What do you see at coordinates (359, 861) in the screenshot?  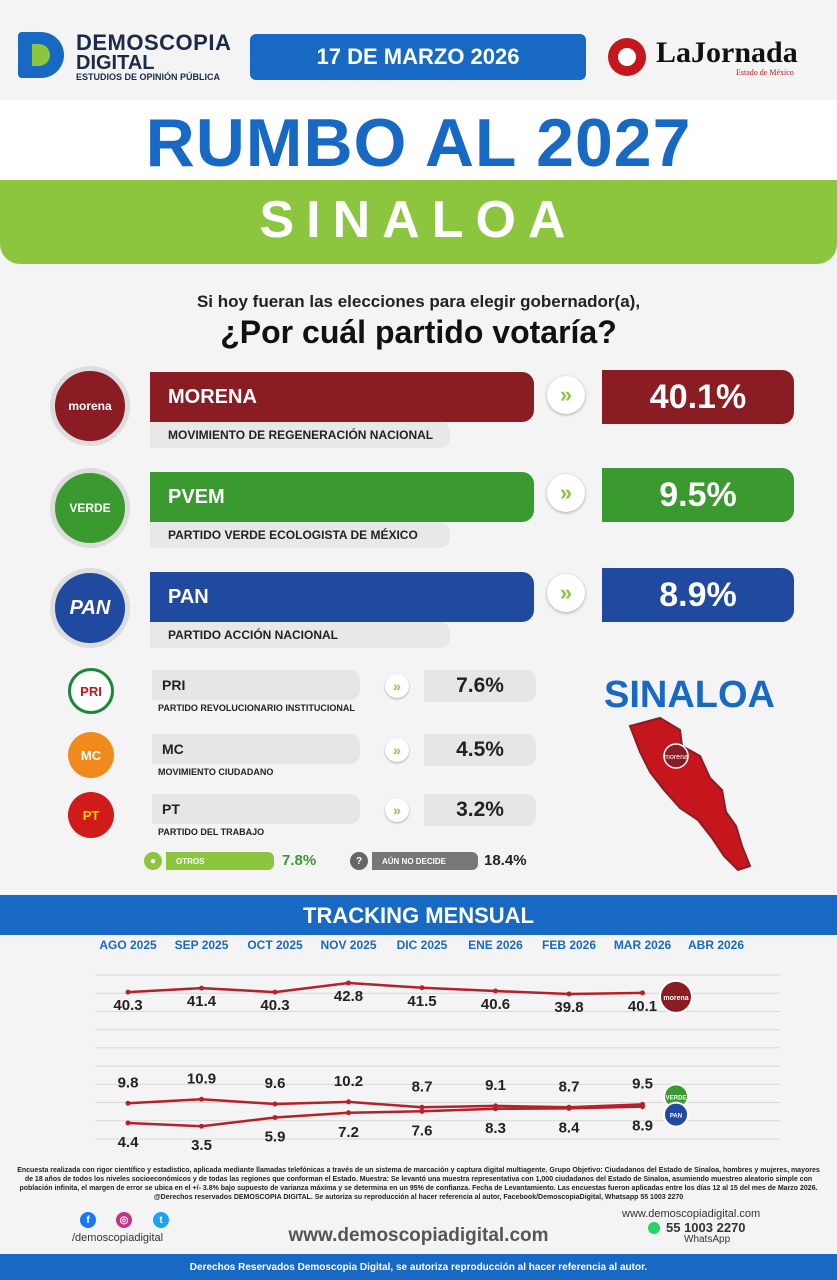 I see `question-icon: ?` at bounding box center [359, 861].